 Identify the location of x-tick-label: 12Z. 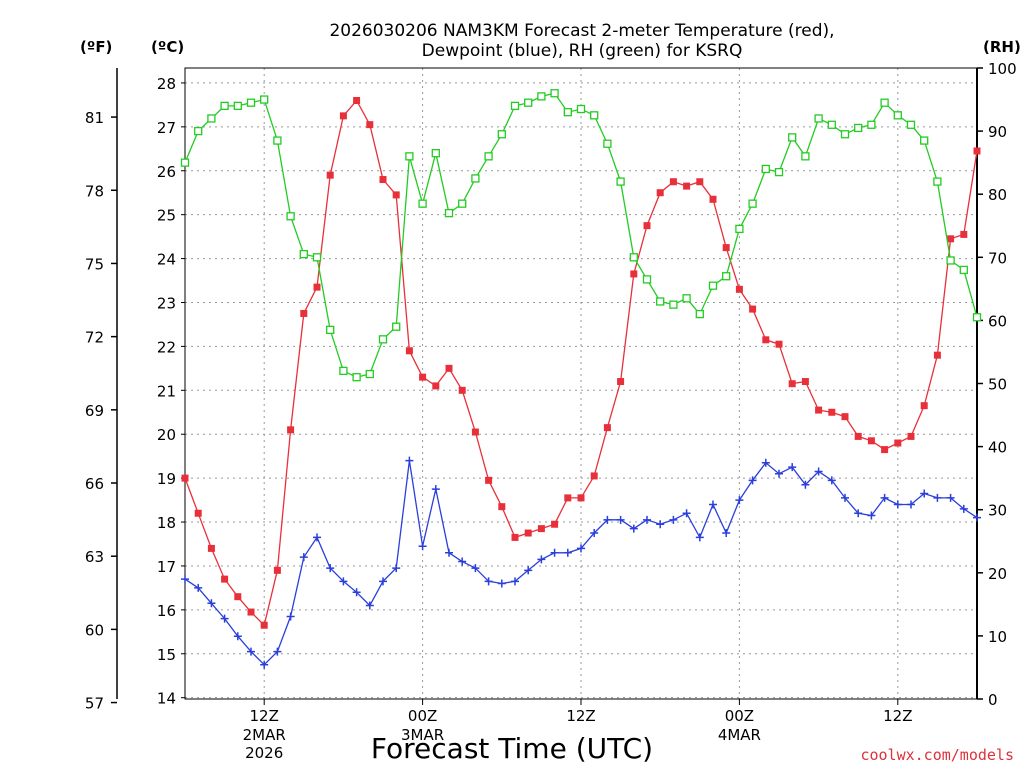
(264, 716).